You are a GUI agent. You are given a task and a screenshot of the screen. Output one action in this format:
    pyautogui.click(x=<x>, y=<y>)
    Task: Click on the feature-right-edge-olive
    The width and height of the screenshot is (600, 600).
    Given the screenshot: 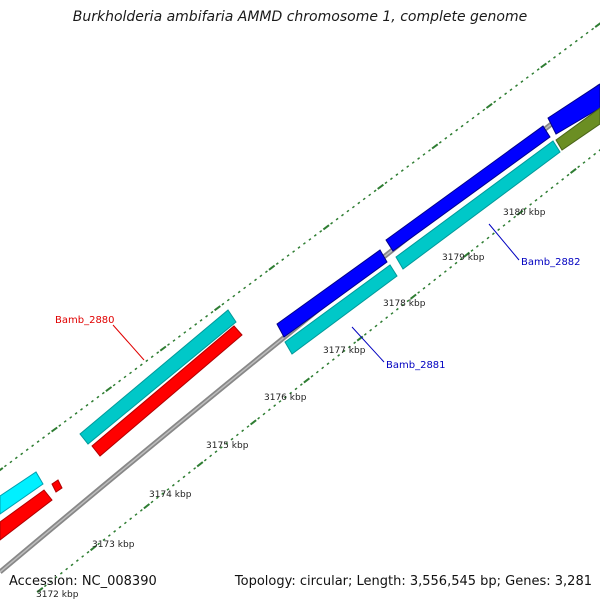 What is the action you would take?
    pyautogui.click(x=577, y=129)
    